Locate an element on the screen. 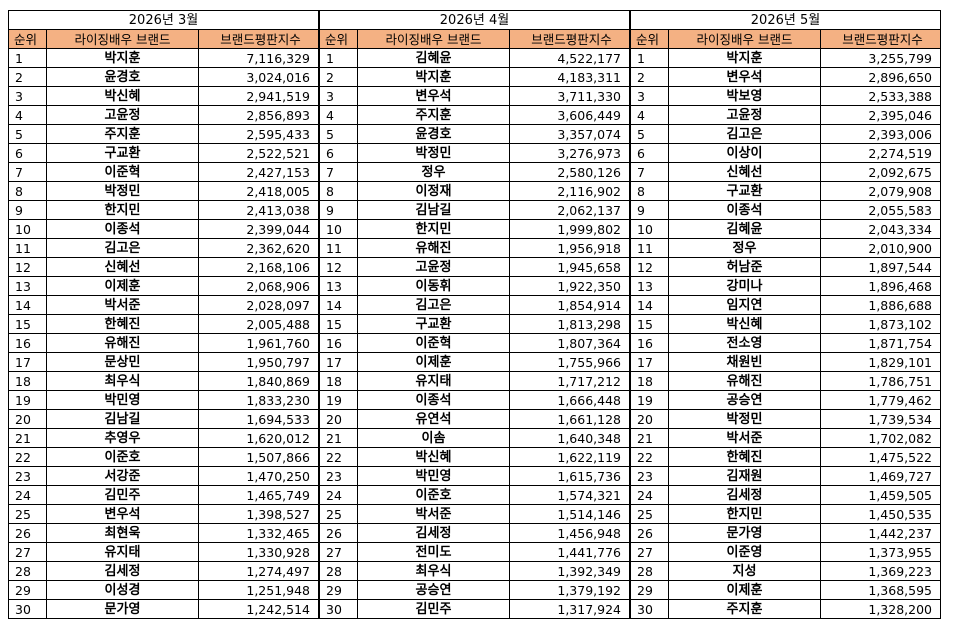 This screenshot has width=966, height=642. actor-name: 박정민 is located at coordinates (122, 191).